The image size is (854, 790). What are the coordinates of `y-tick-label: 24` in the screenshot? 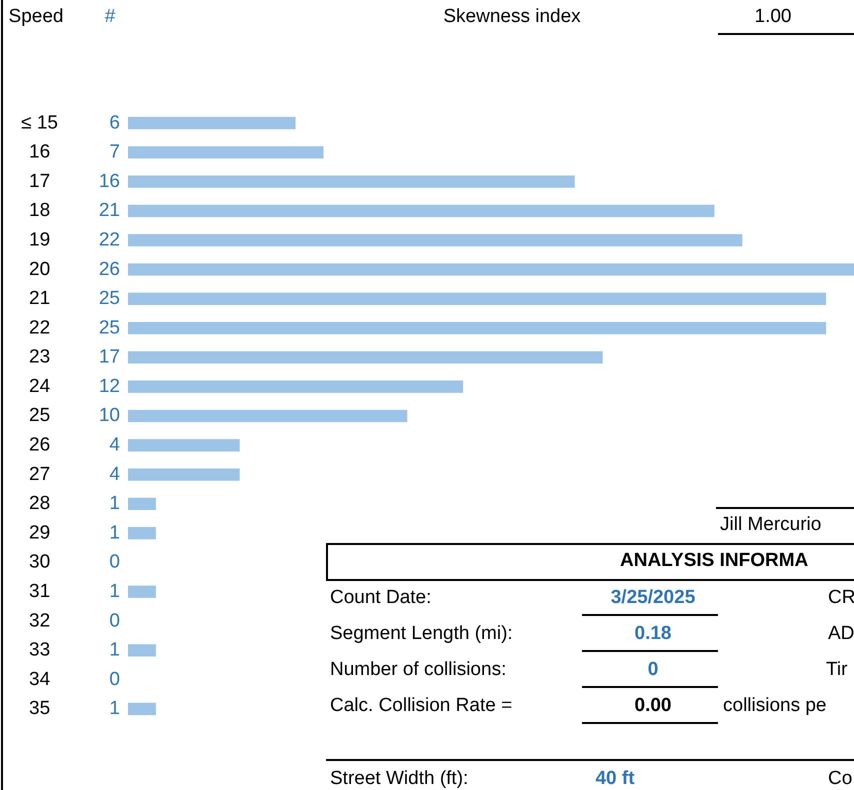 It's located at (40, 386).